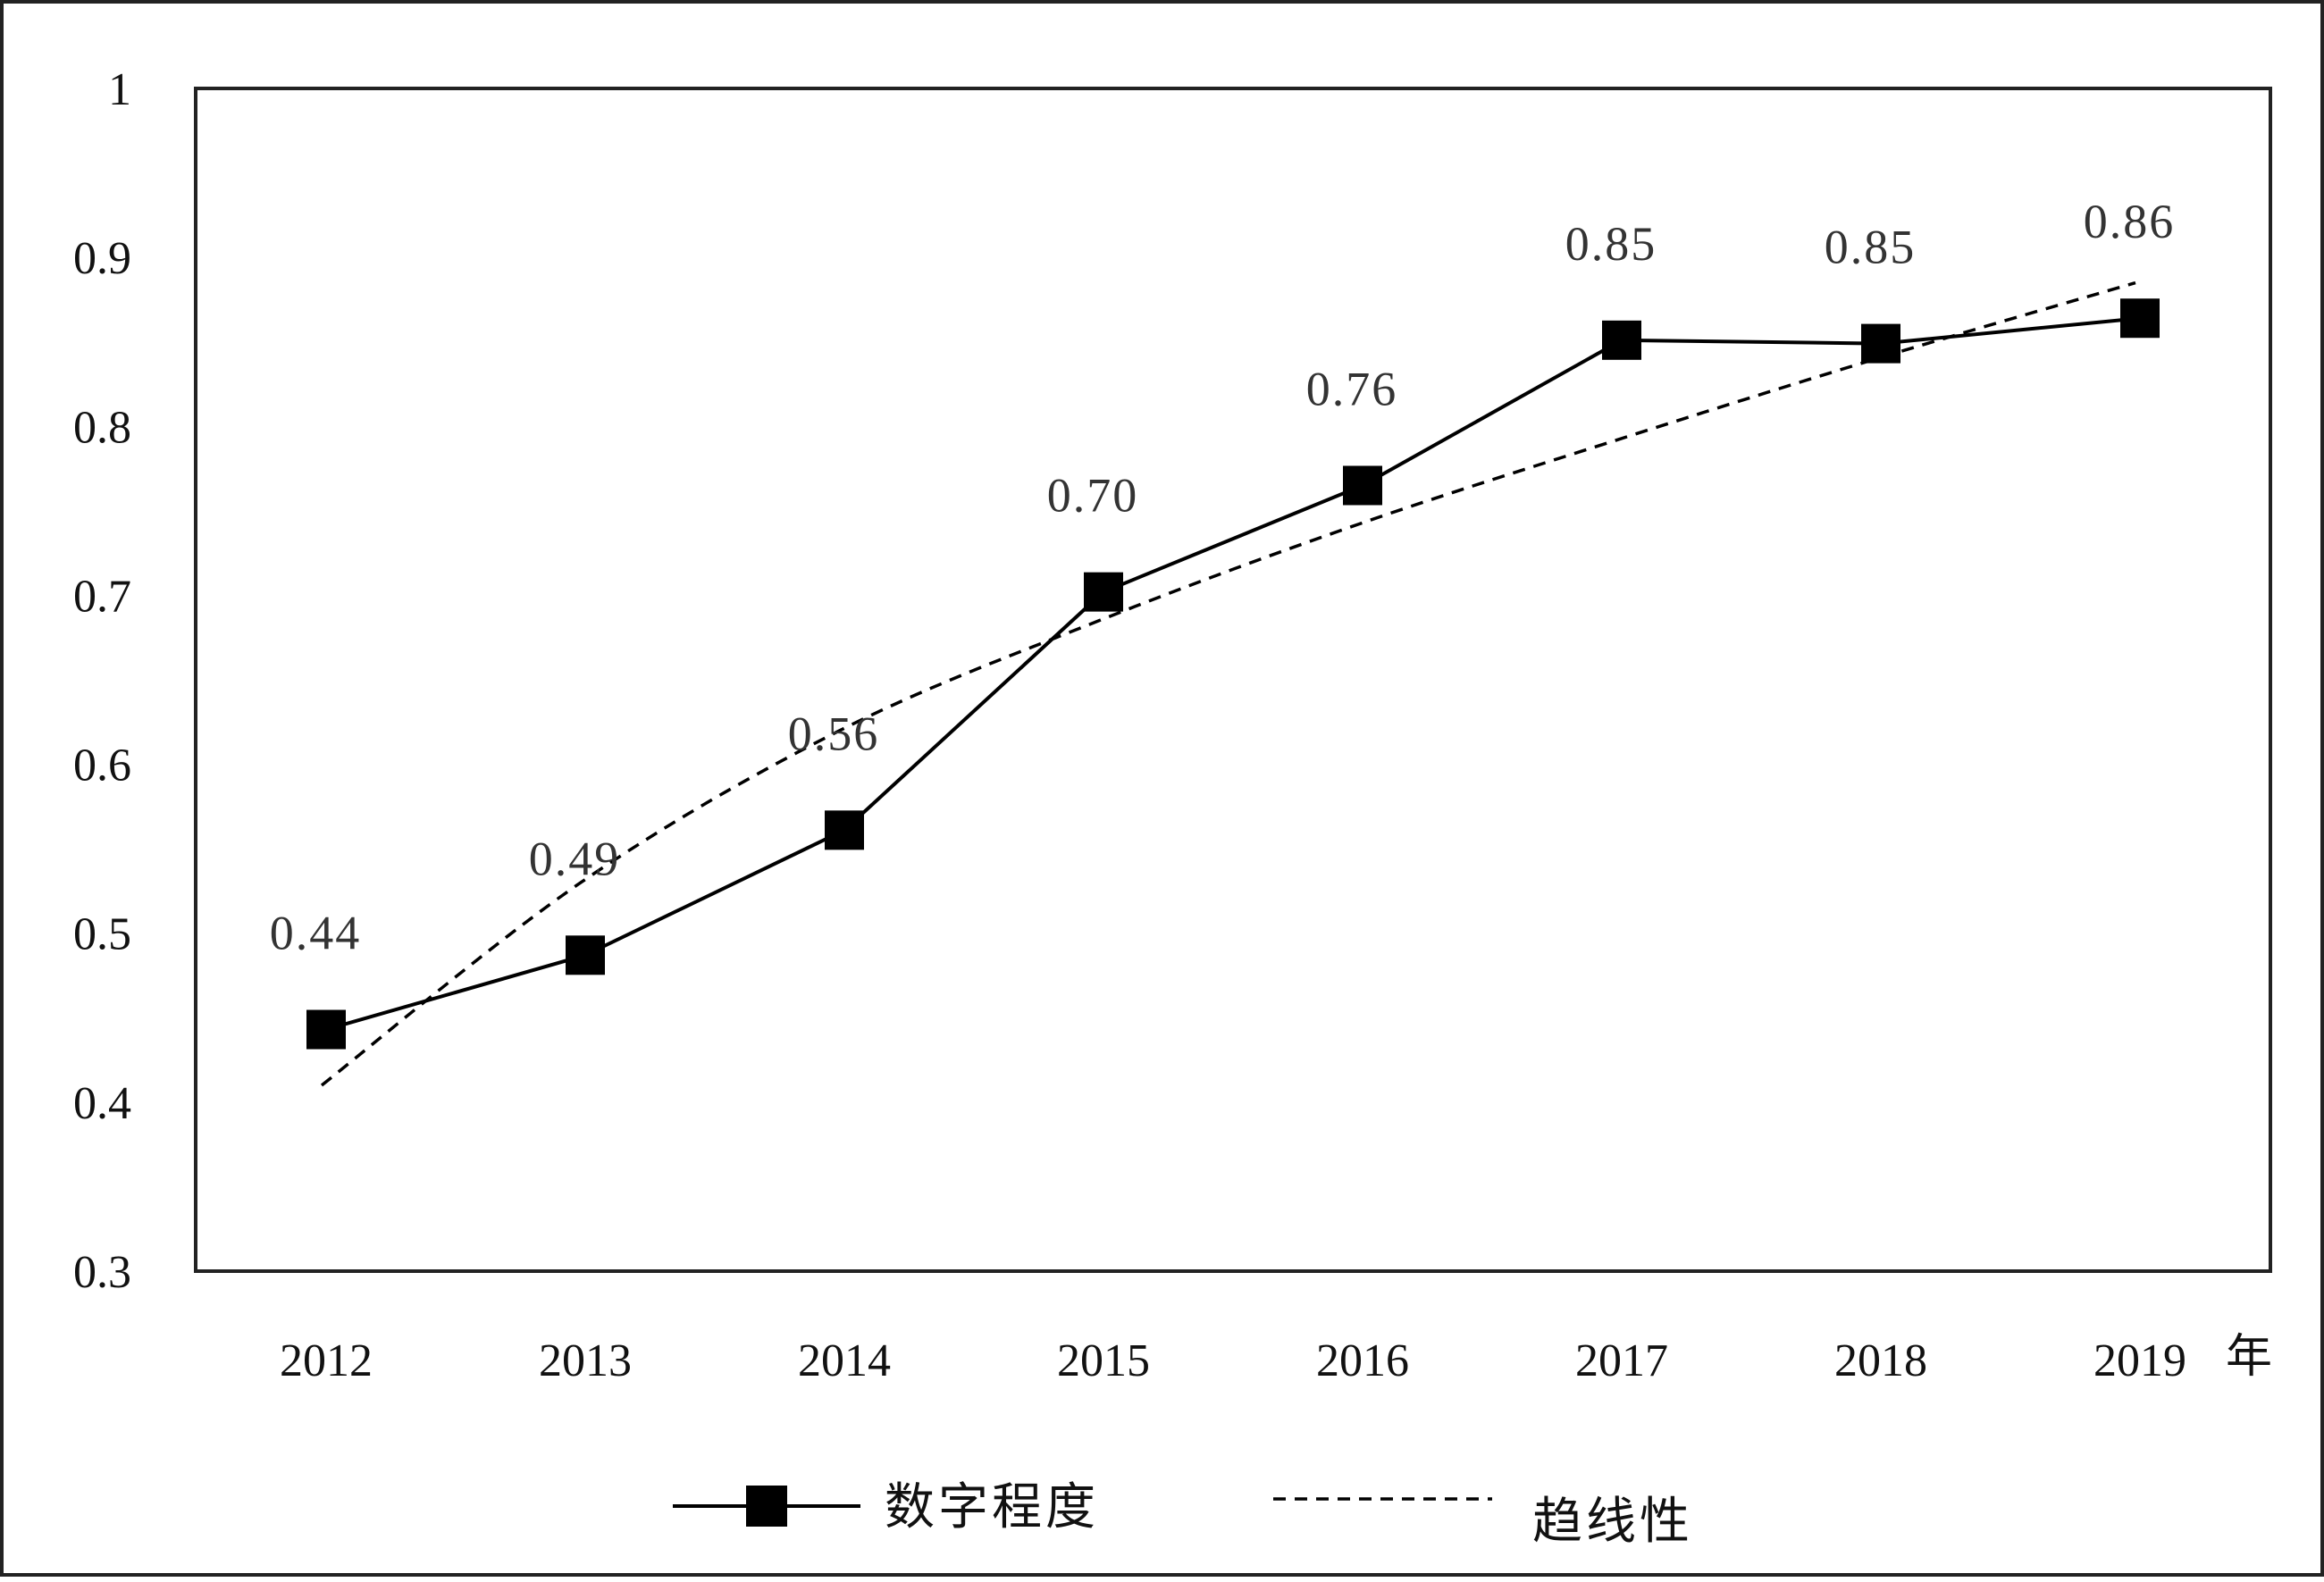 The image size is (2324, 1582). I want to click on x-tick-label: 2016, so click(1362, 1360).